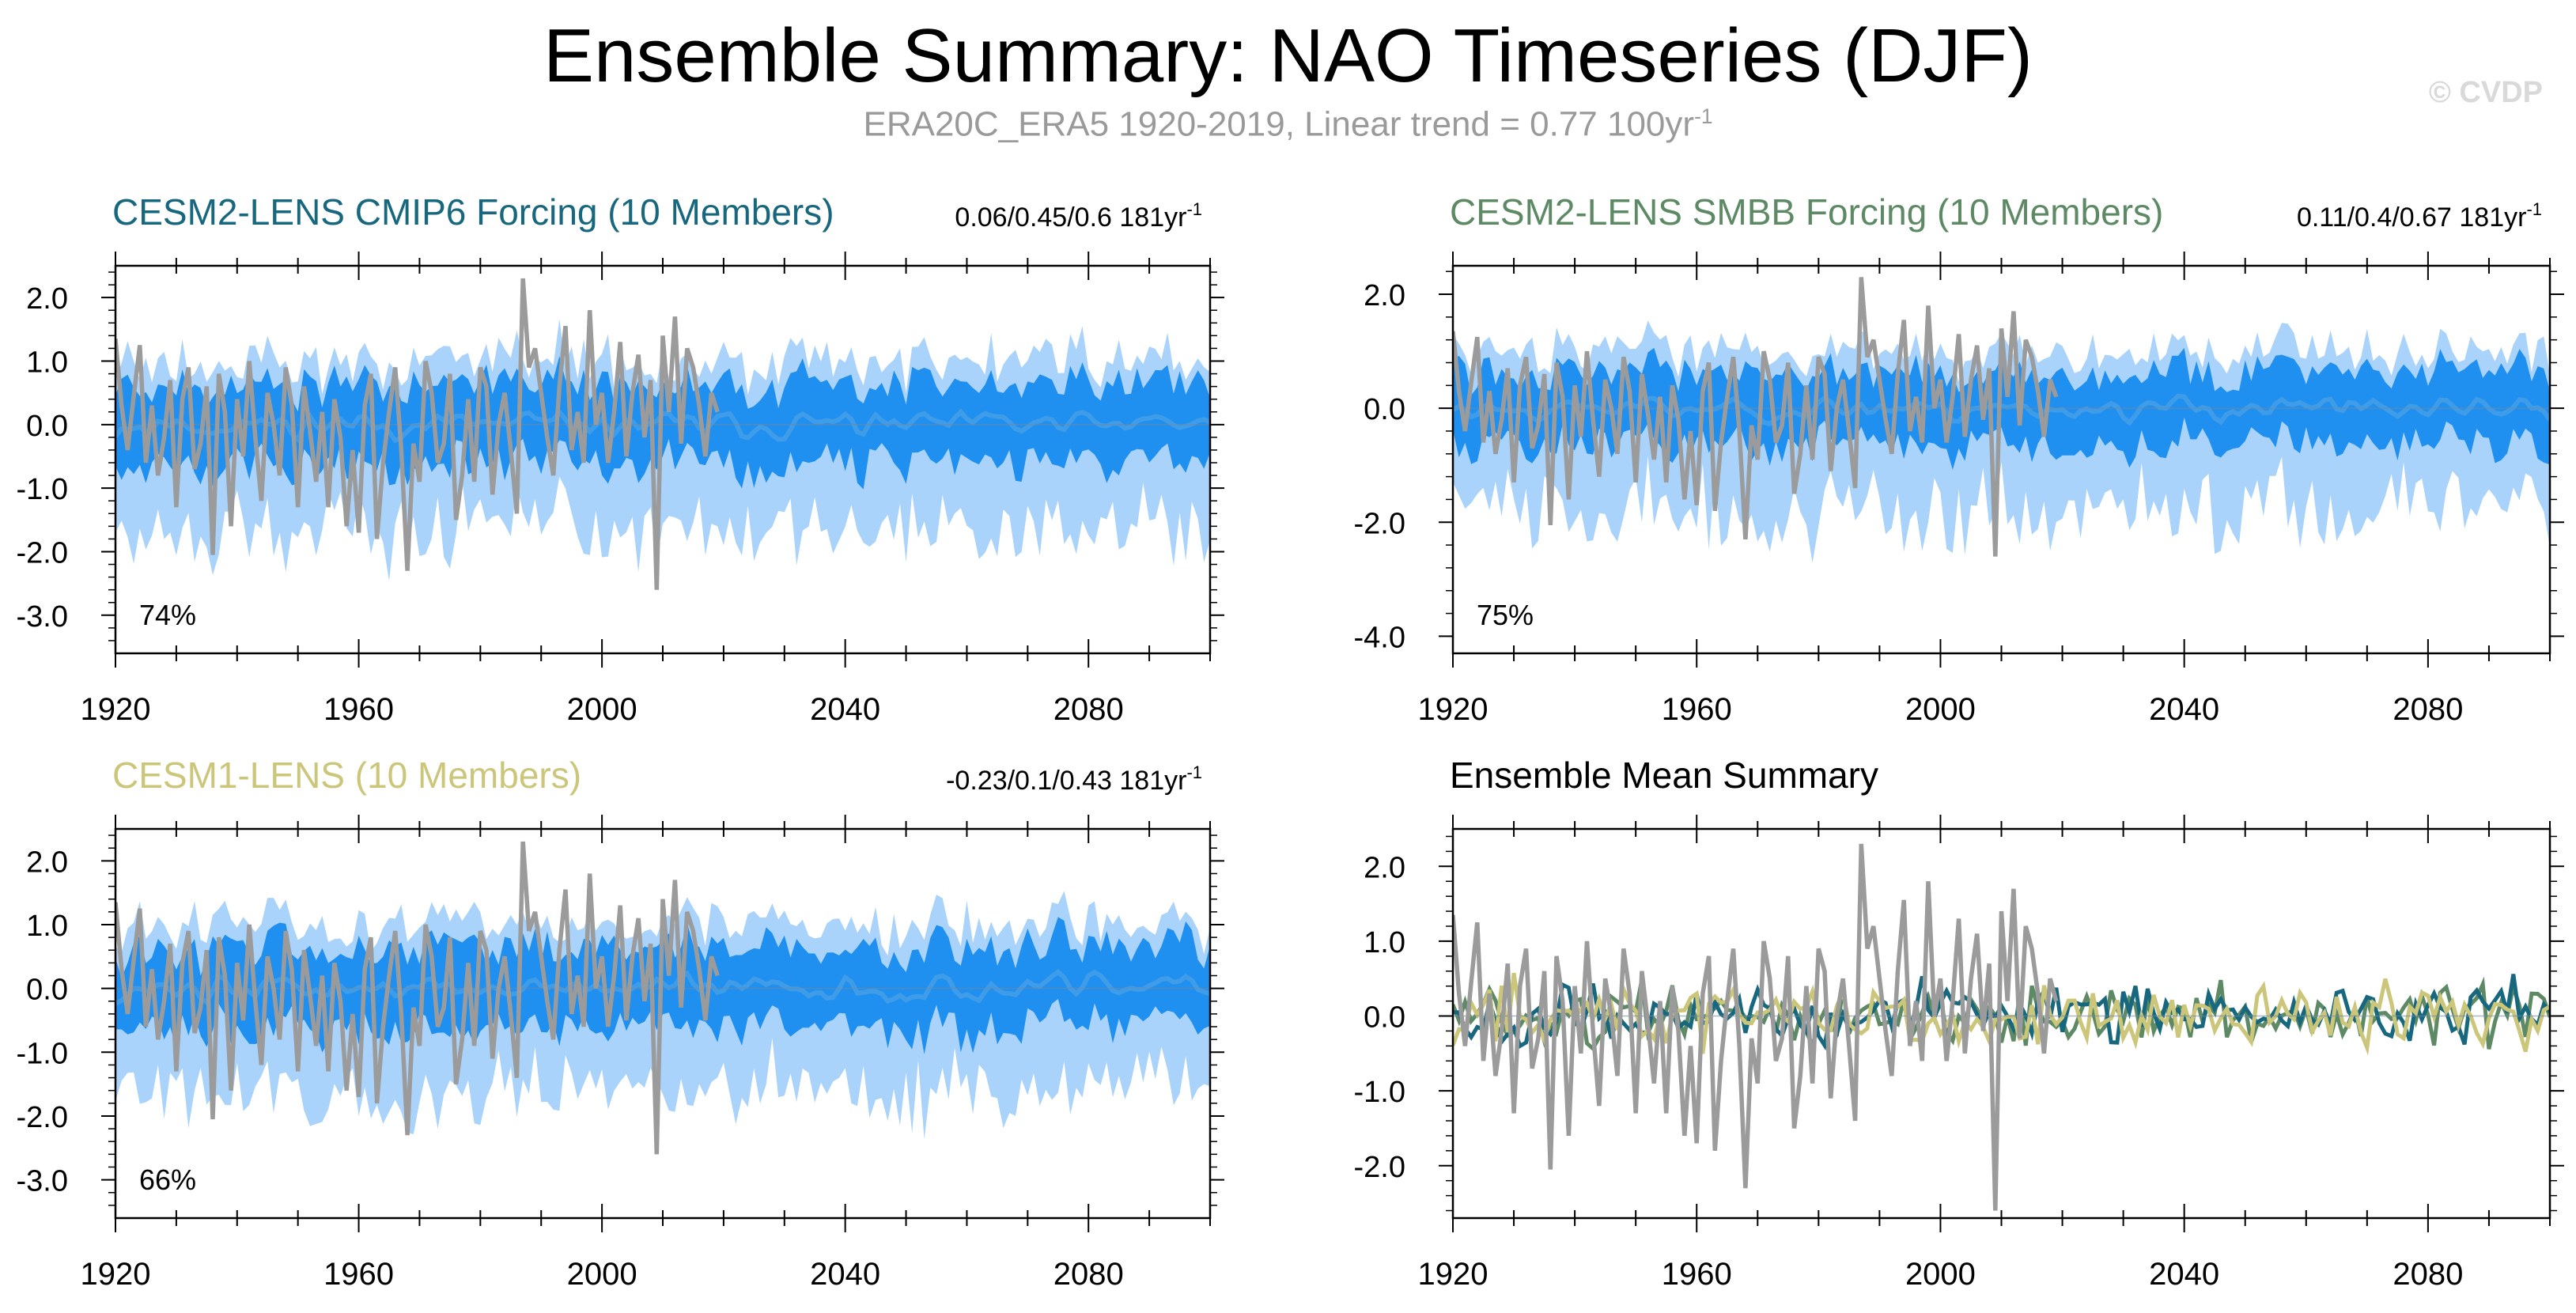 The height and width of the screenshot is (1313, 2576). What do you see at coordinates (1288, 56) in the screenshot?
I see `page-title: Ensemble Summary: NAO Timeseries (DJF)` at bounding box center [1288, 56].